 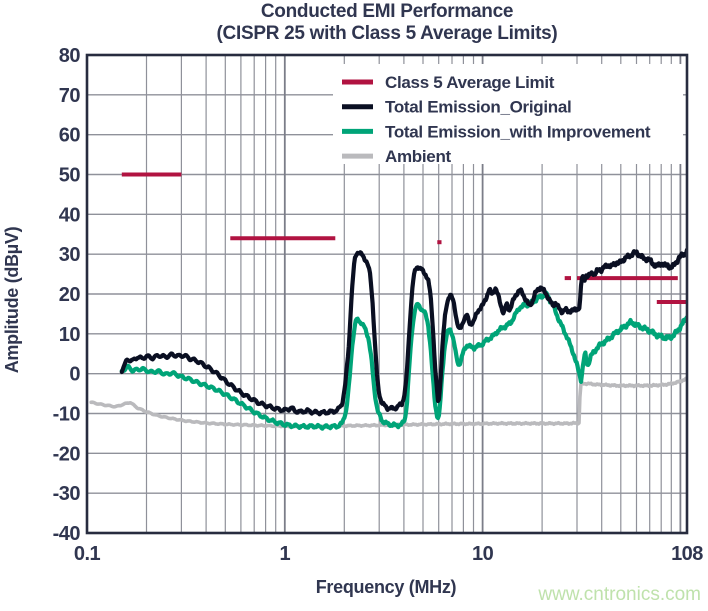 What do you see at coordinates (619, 594) in the screenshot?
I see `watermark: www.cntronics.com` at bounding box center [619, 594].